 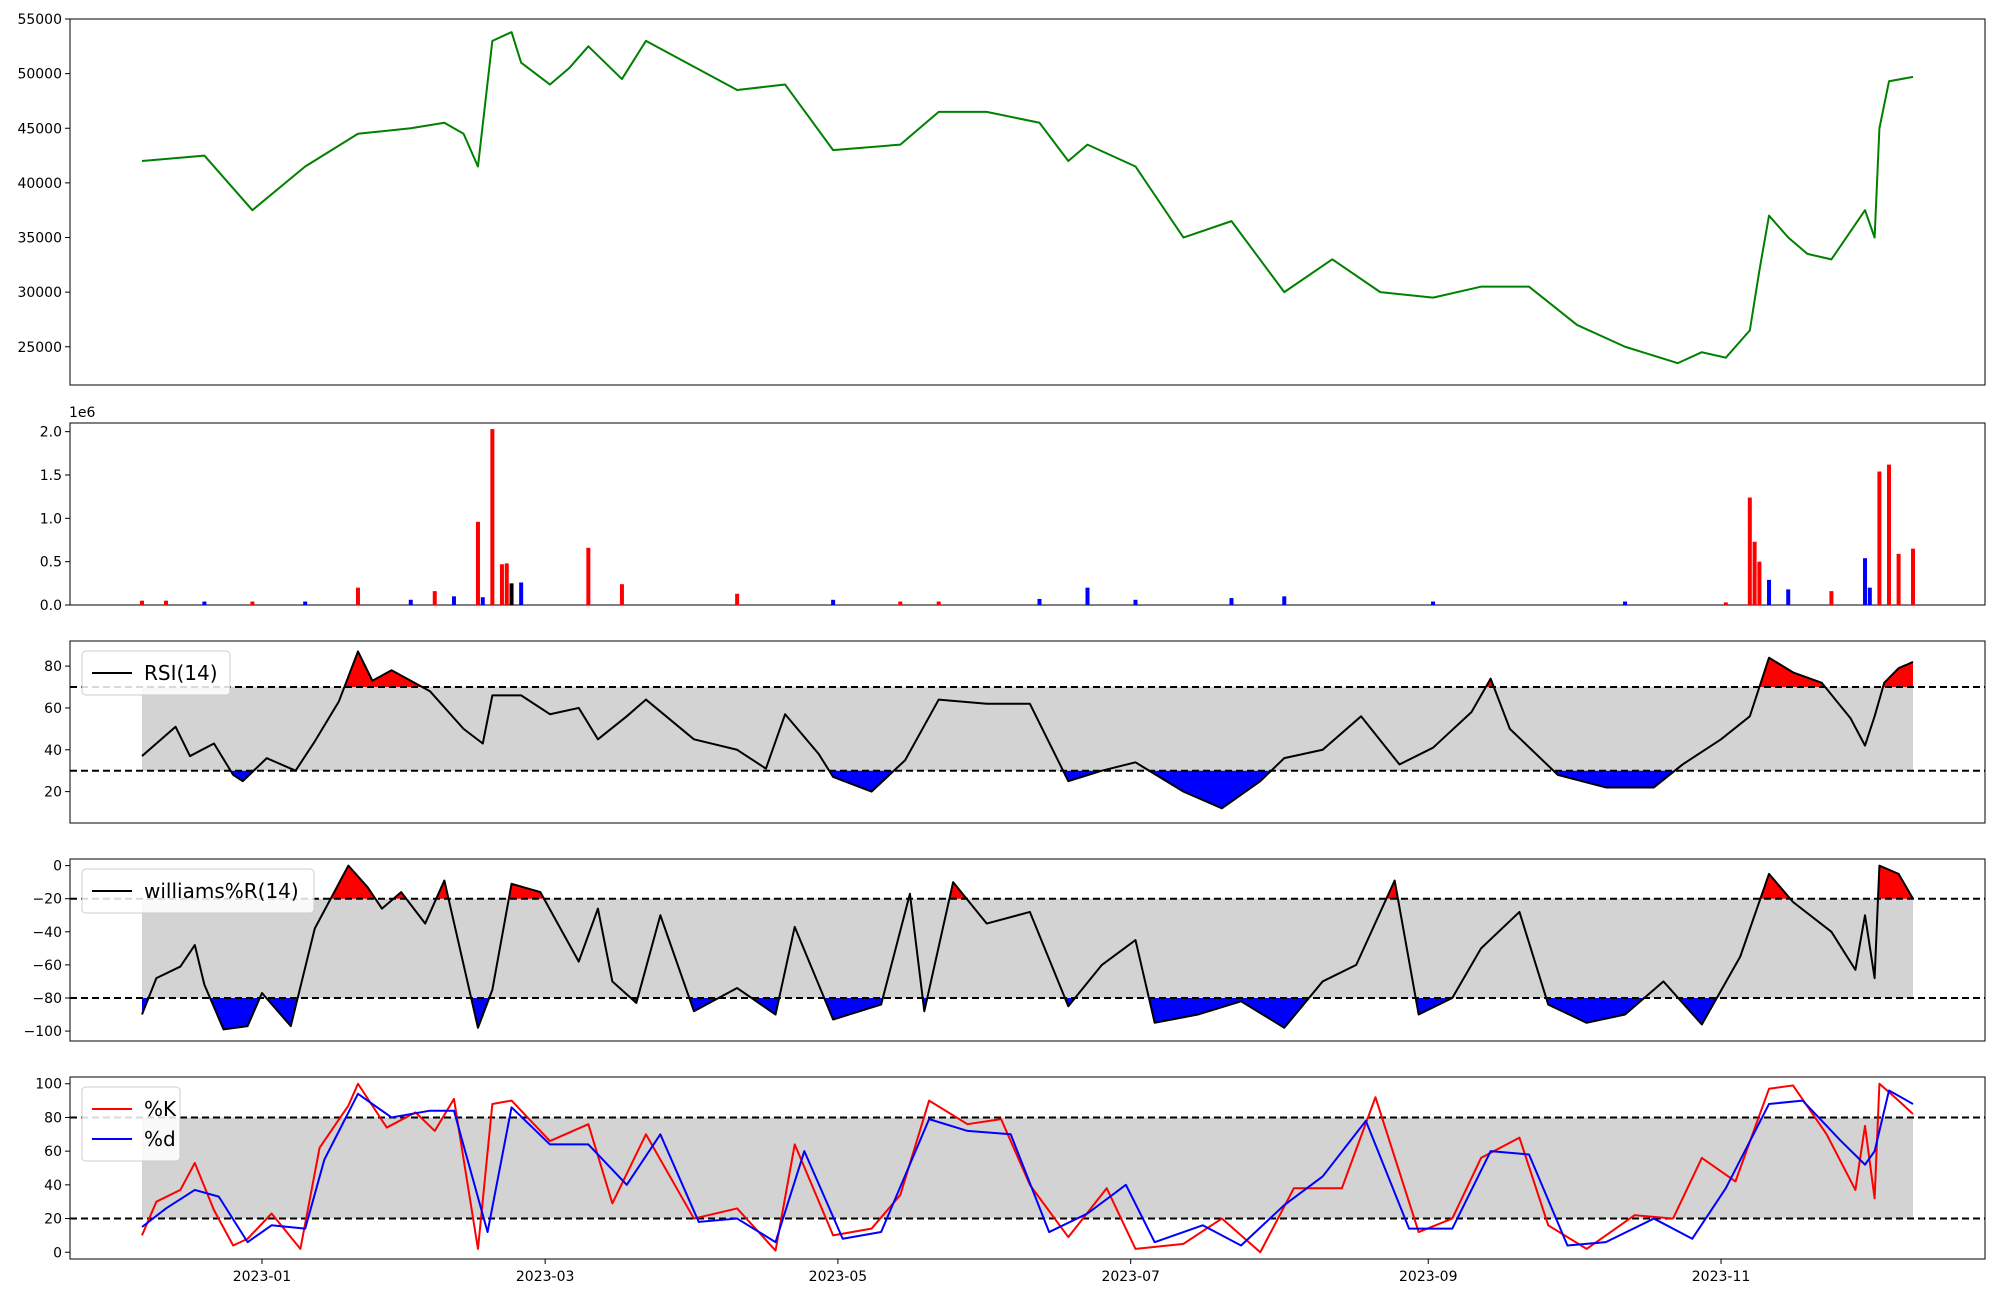 I want to click on price-ytick-label: 30000, so click(x=39, y=293).